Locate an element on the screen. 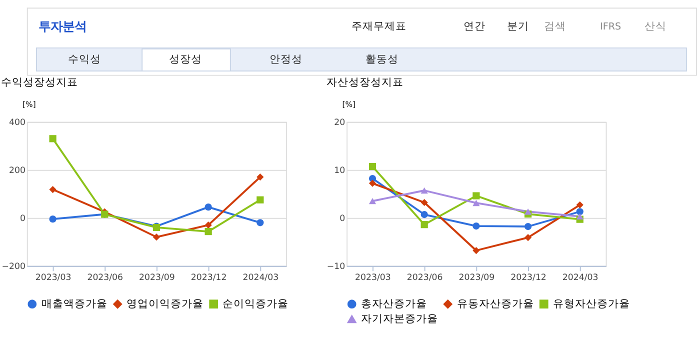 This screenshot has height=342, width=697. text: 수익성 is located at coordinates (84, 59).